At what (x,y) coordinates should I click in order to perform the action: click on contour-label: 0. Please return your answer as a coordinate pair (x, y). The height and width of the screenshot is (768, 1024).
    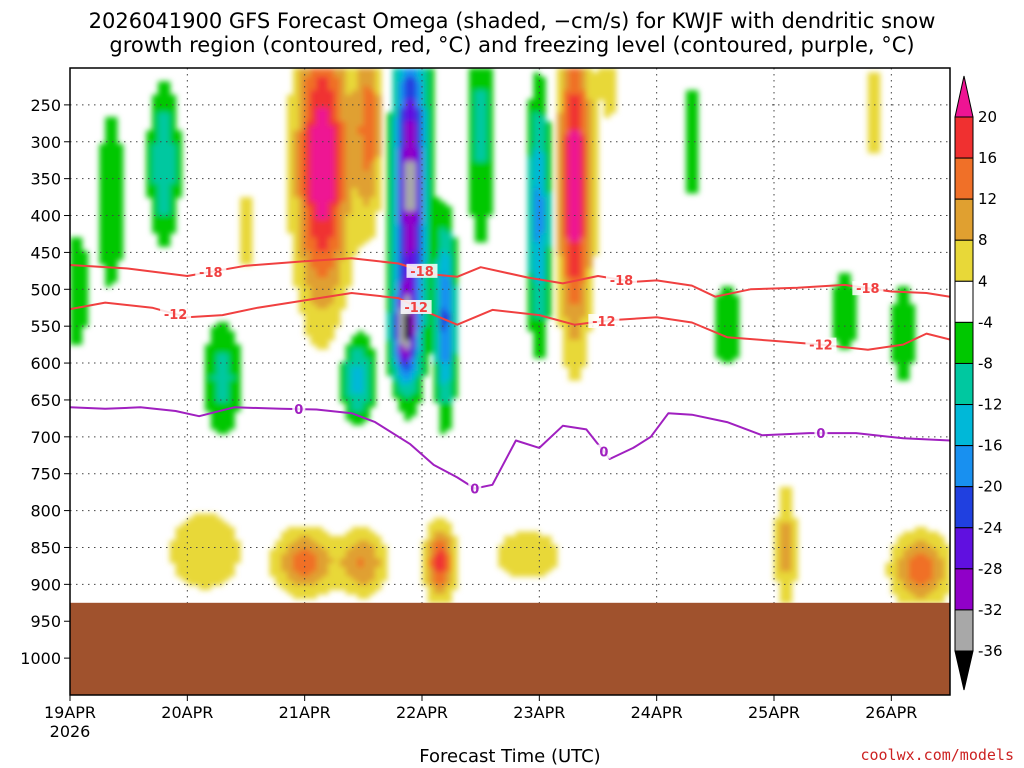
    Looking at the image, I should click on (820, 434).